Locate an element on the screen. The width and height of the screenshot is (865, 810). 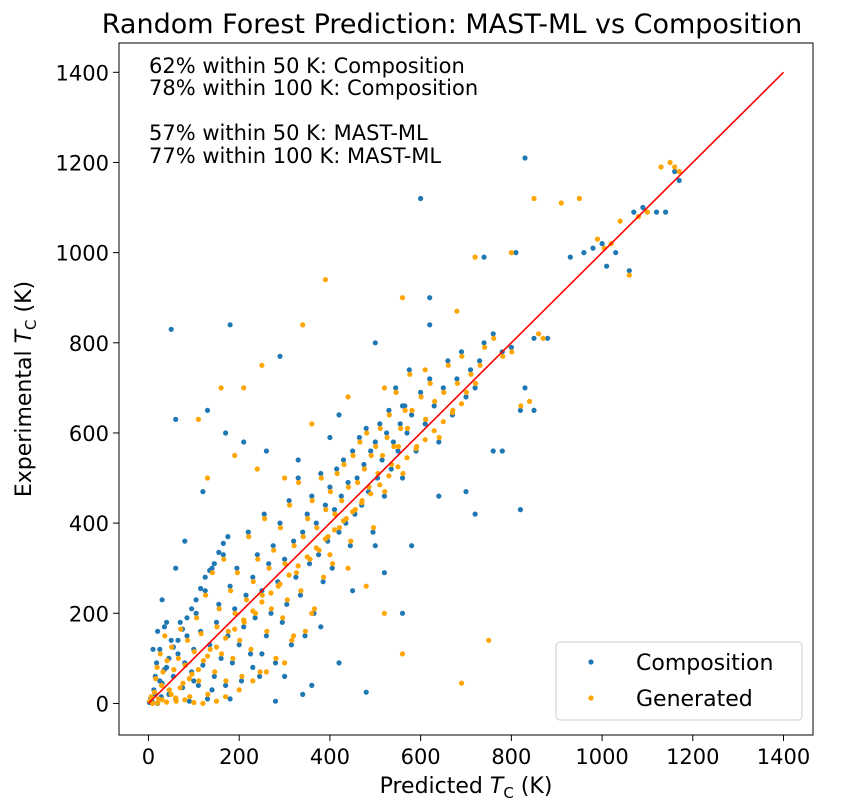
y-tick-label: 1000 is located at coordinates (82, 254).